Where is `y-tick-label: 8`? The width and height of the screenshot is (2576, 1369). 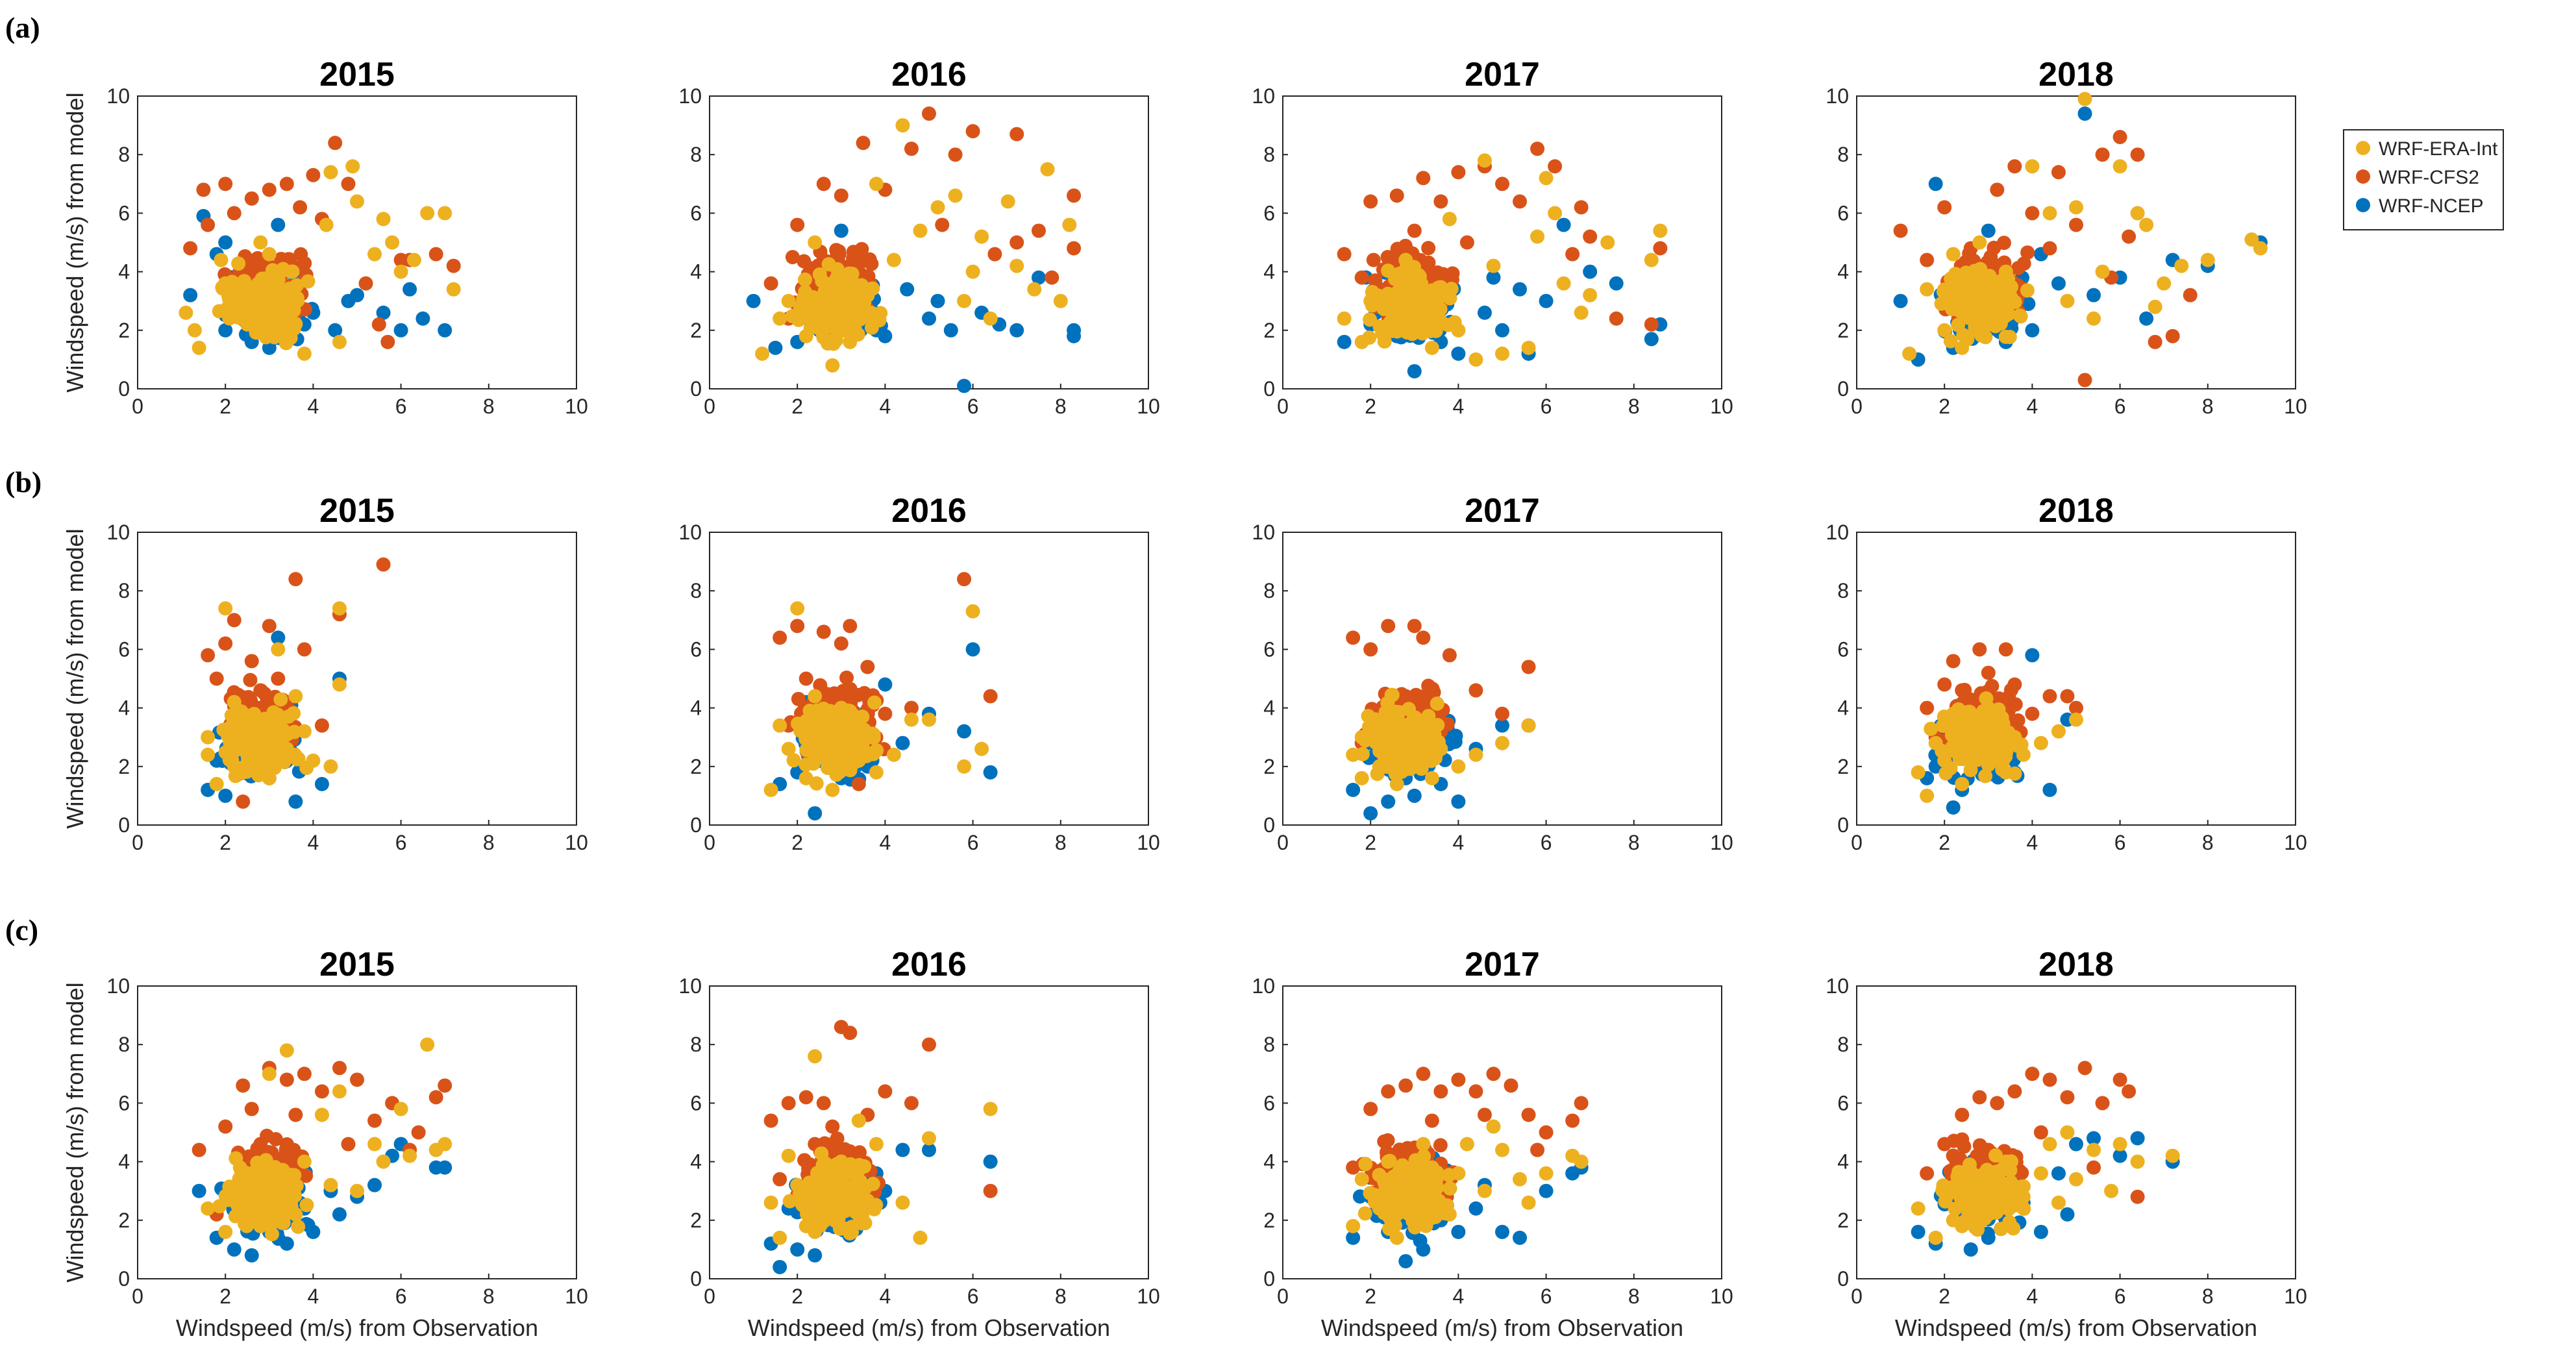 y-tick-label: 8 is located at coordinates (124, 154).